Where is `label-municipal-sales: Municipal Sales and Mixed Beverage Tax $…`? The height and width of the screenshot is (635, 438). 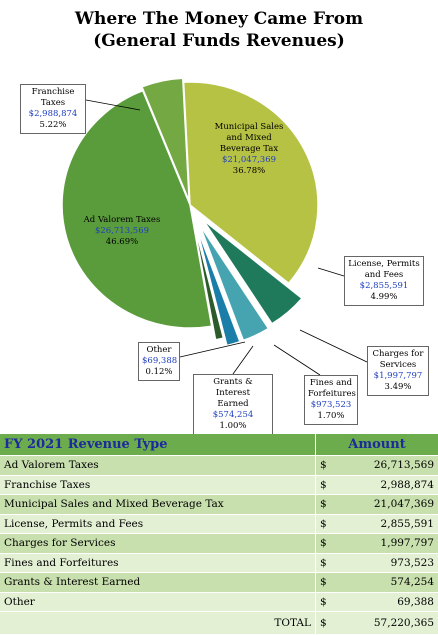 label-municipal-sales: Municipal Sales and Mixed Beverage Tax $… is located at coordinates (249, 149).